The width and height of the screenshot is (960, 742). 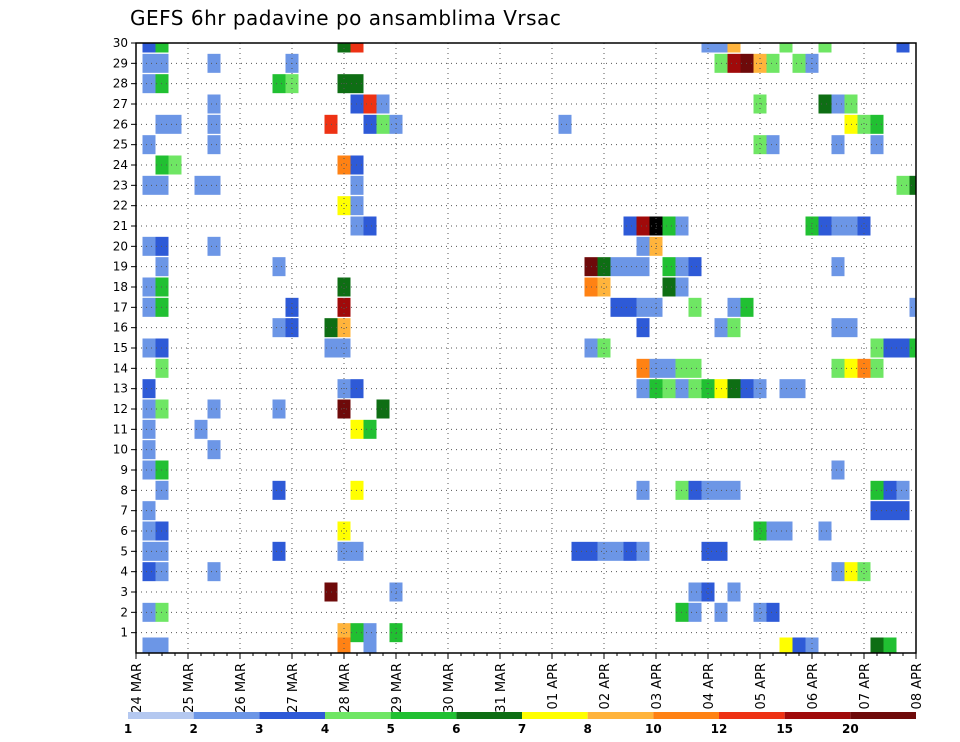 I want to click on x-tick-label: 30 MAR, so click(x=449, y=688).